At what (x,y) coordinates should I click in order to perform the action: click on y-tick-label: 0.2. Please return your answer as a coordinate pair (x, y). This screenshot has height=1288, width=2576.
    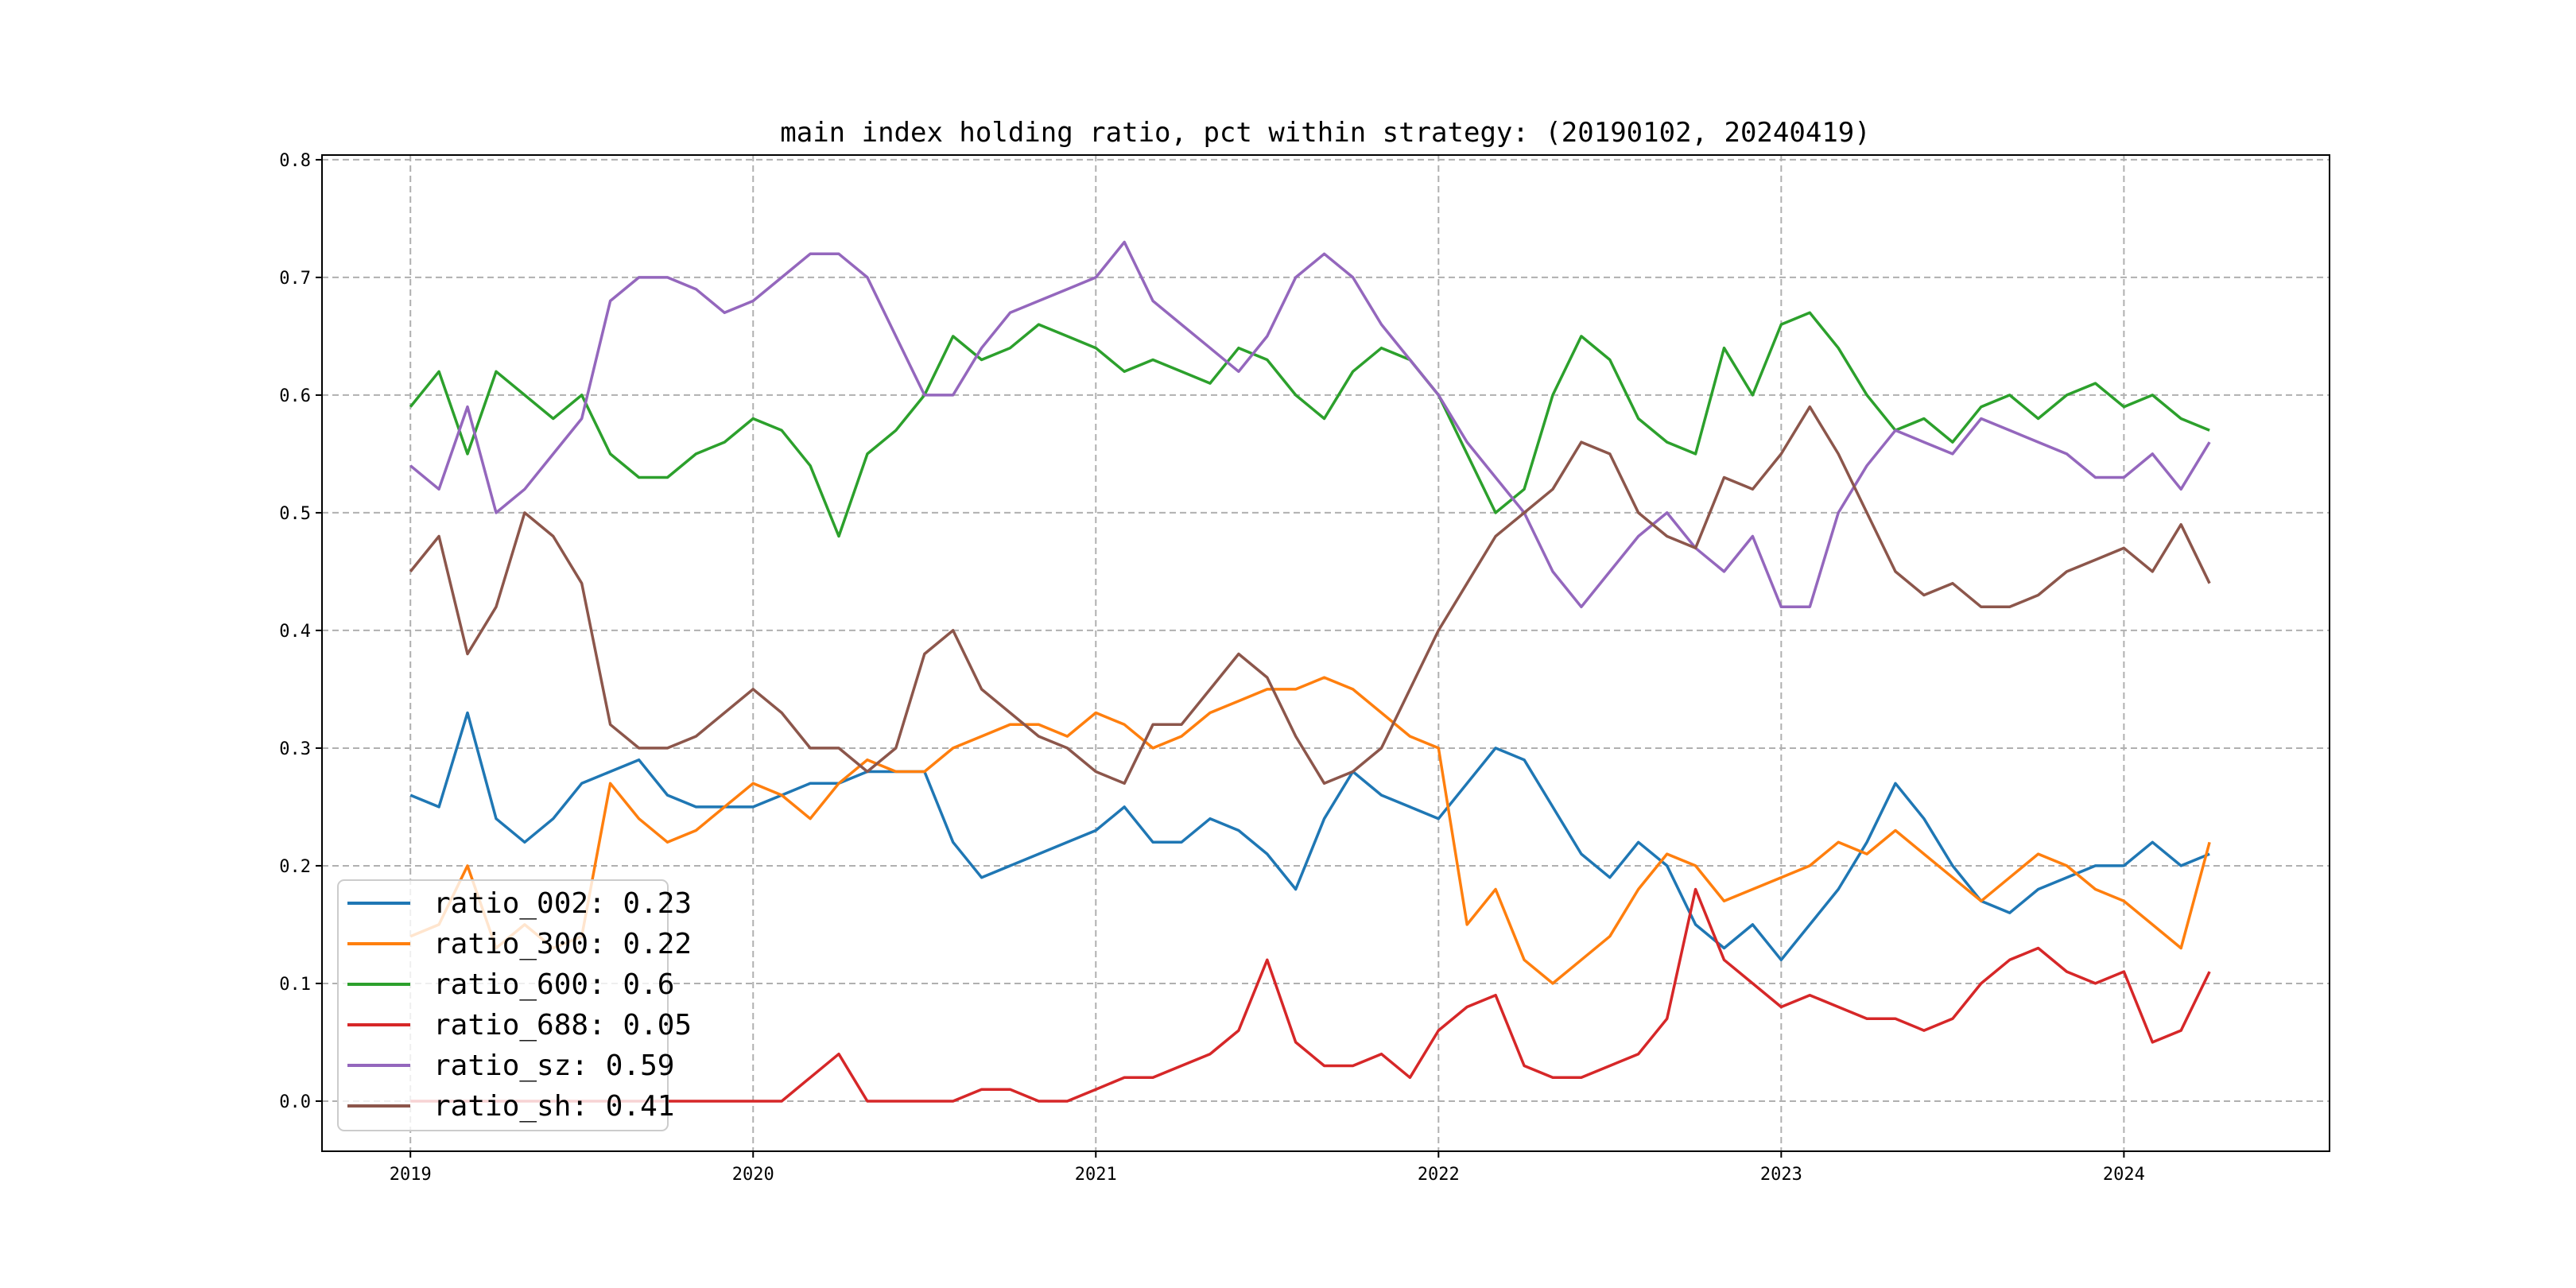
    Looking at the image, I should click on (295, 867).